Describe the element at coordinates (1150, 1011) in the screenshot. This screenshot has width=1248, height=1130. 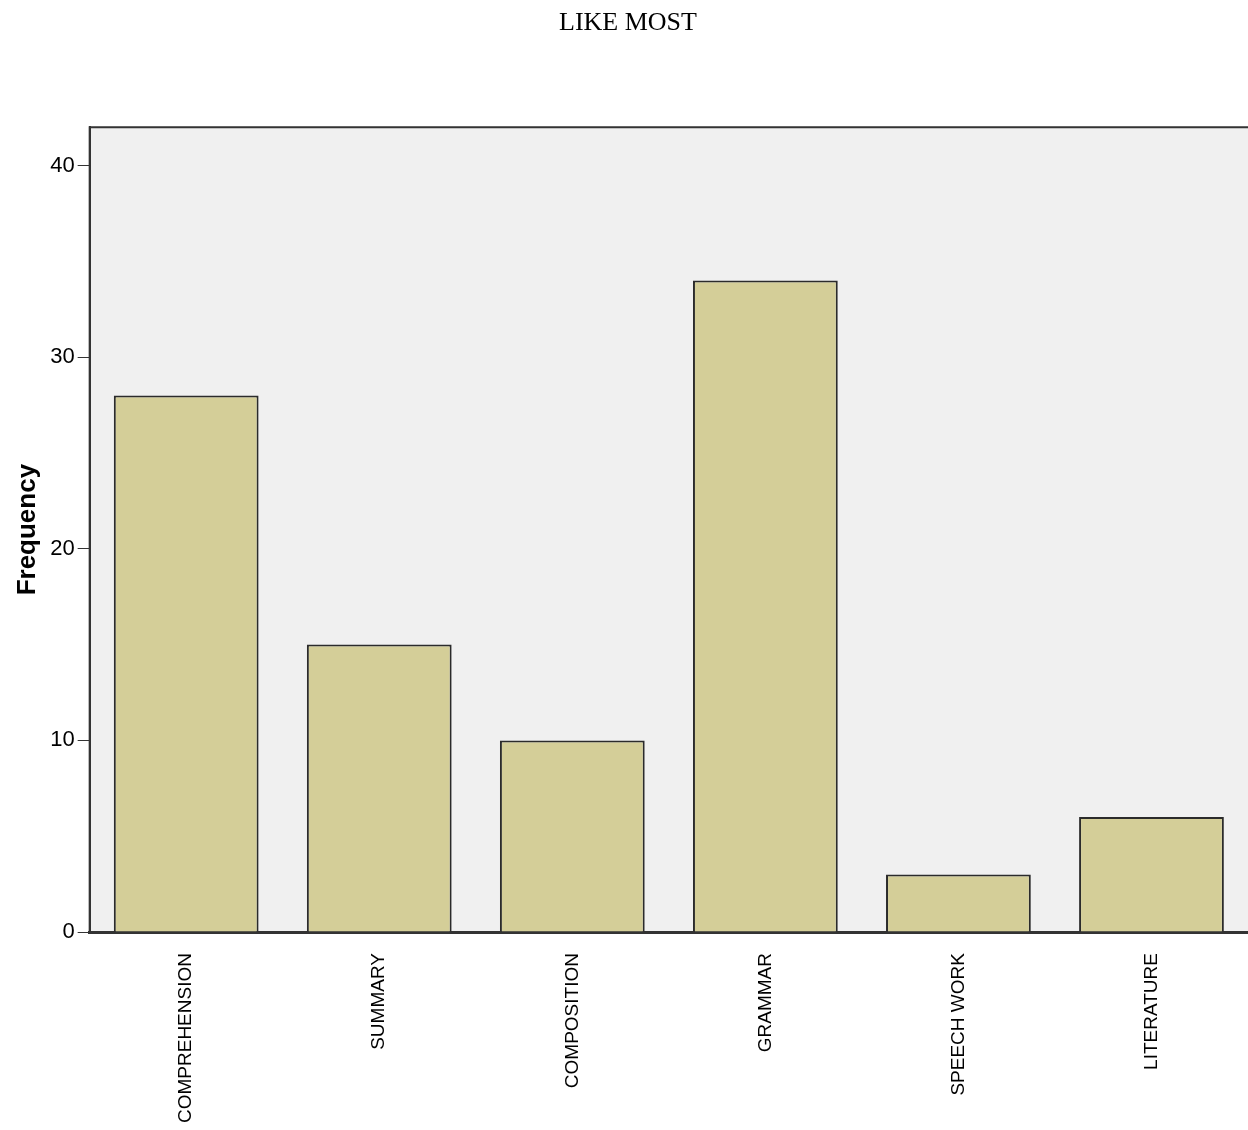
I see `x-tick-label: LITERATURE` at that location.